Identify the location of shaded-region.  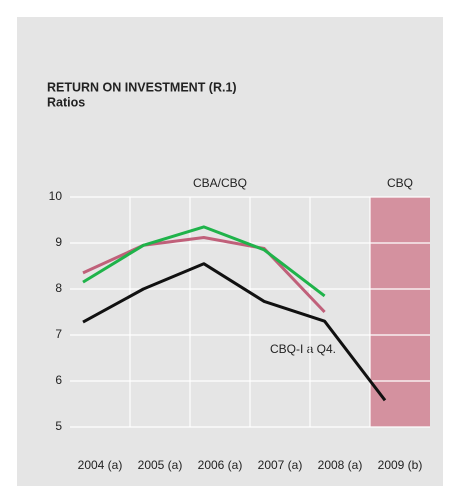
(400, 312).